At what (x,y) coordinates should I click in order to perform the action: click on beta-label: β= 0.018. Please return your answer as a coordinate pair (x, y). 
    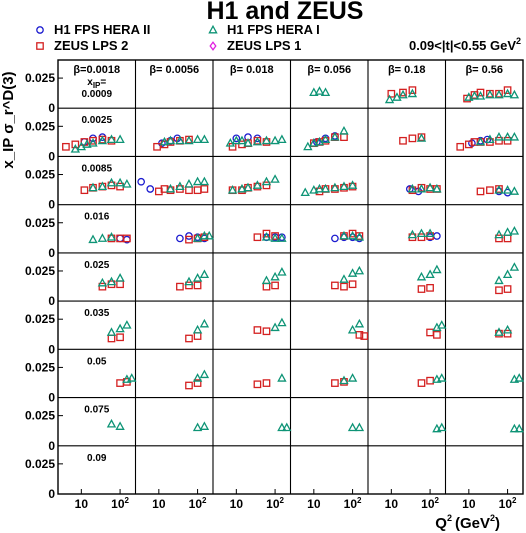
    Looking at the image, I should click on (252, 70).